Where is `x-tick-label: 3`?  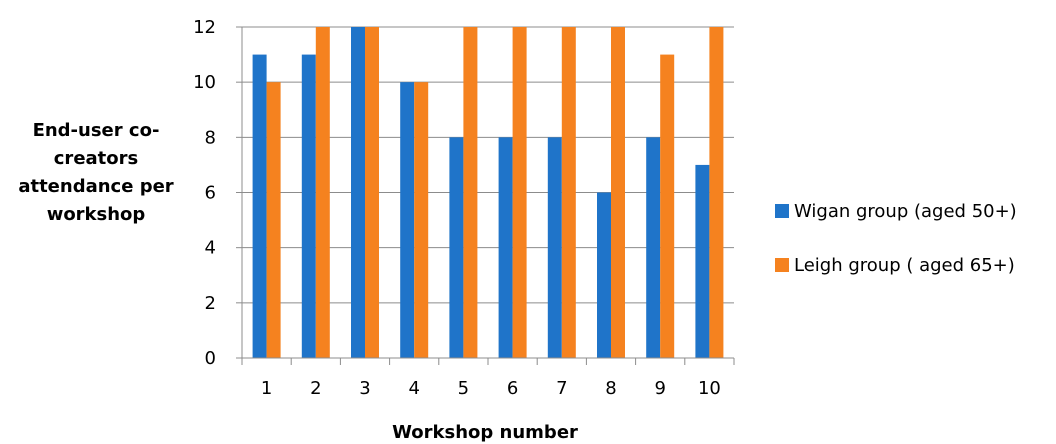
x-tick-label: 3 is located at coordinates (364, 388).